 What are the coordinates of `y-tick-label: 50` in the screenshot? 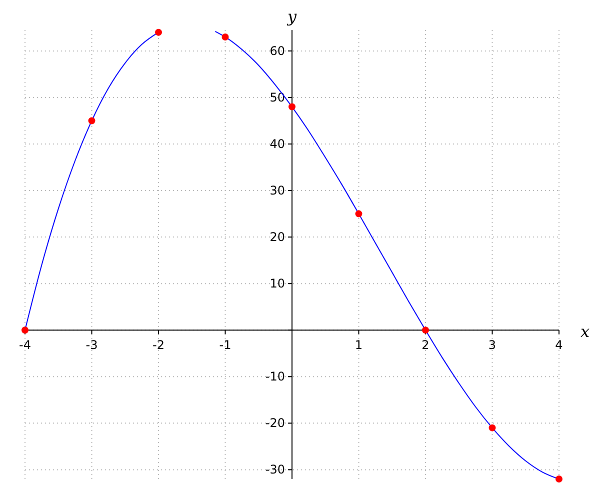 It's located at (277, 97).